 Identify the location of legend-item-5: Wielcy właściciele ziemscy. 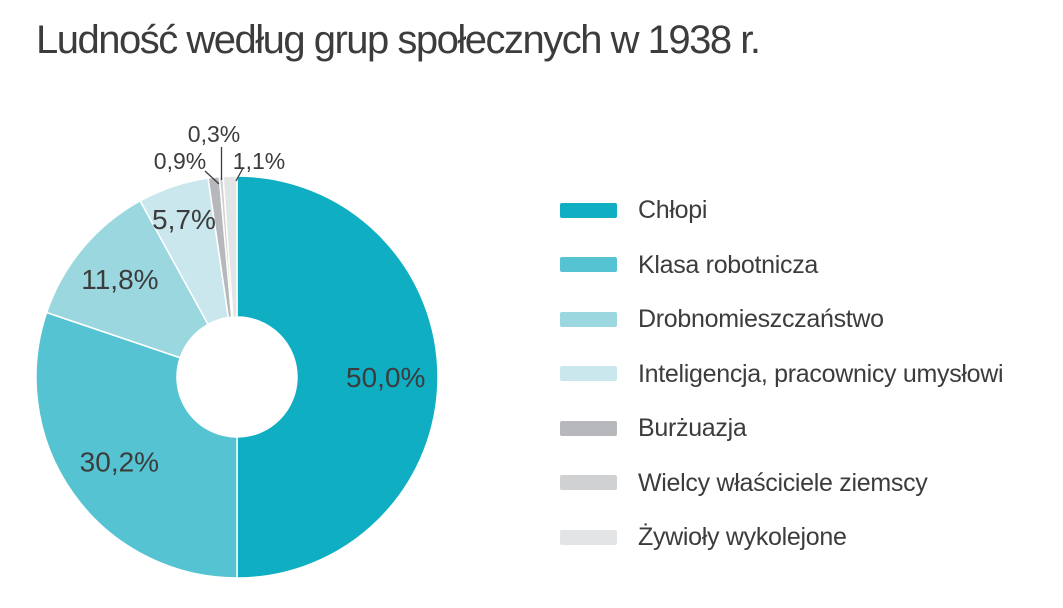
(781, 483).